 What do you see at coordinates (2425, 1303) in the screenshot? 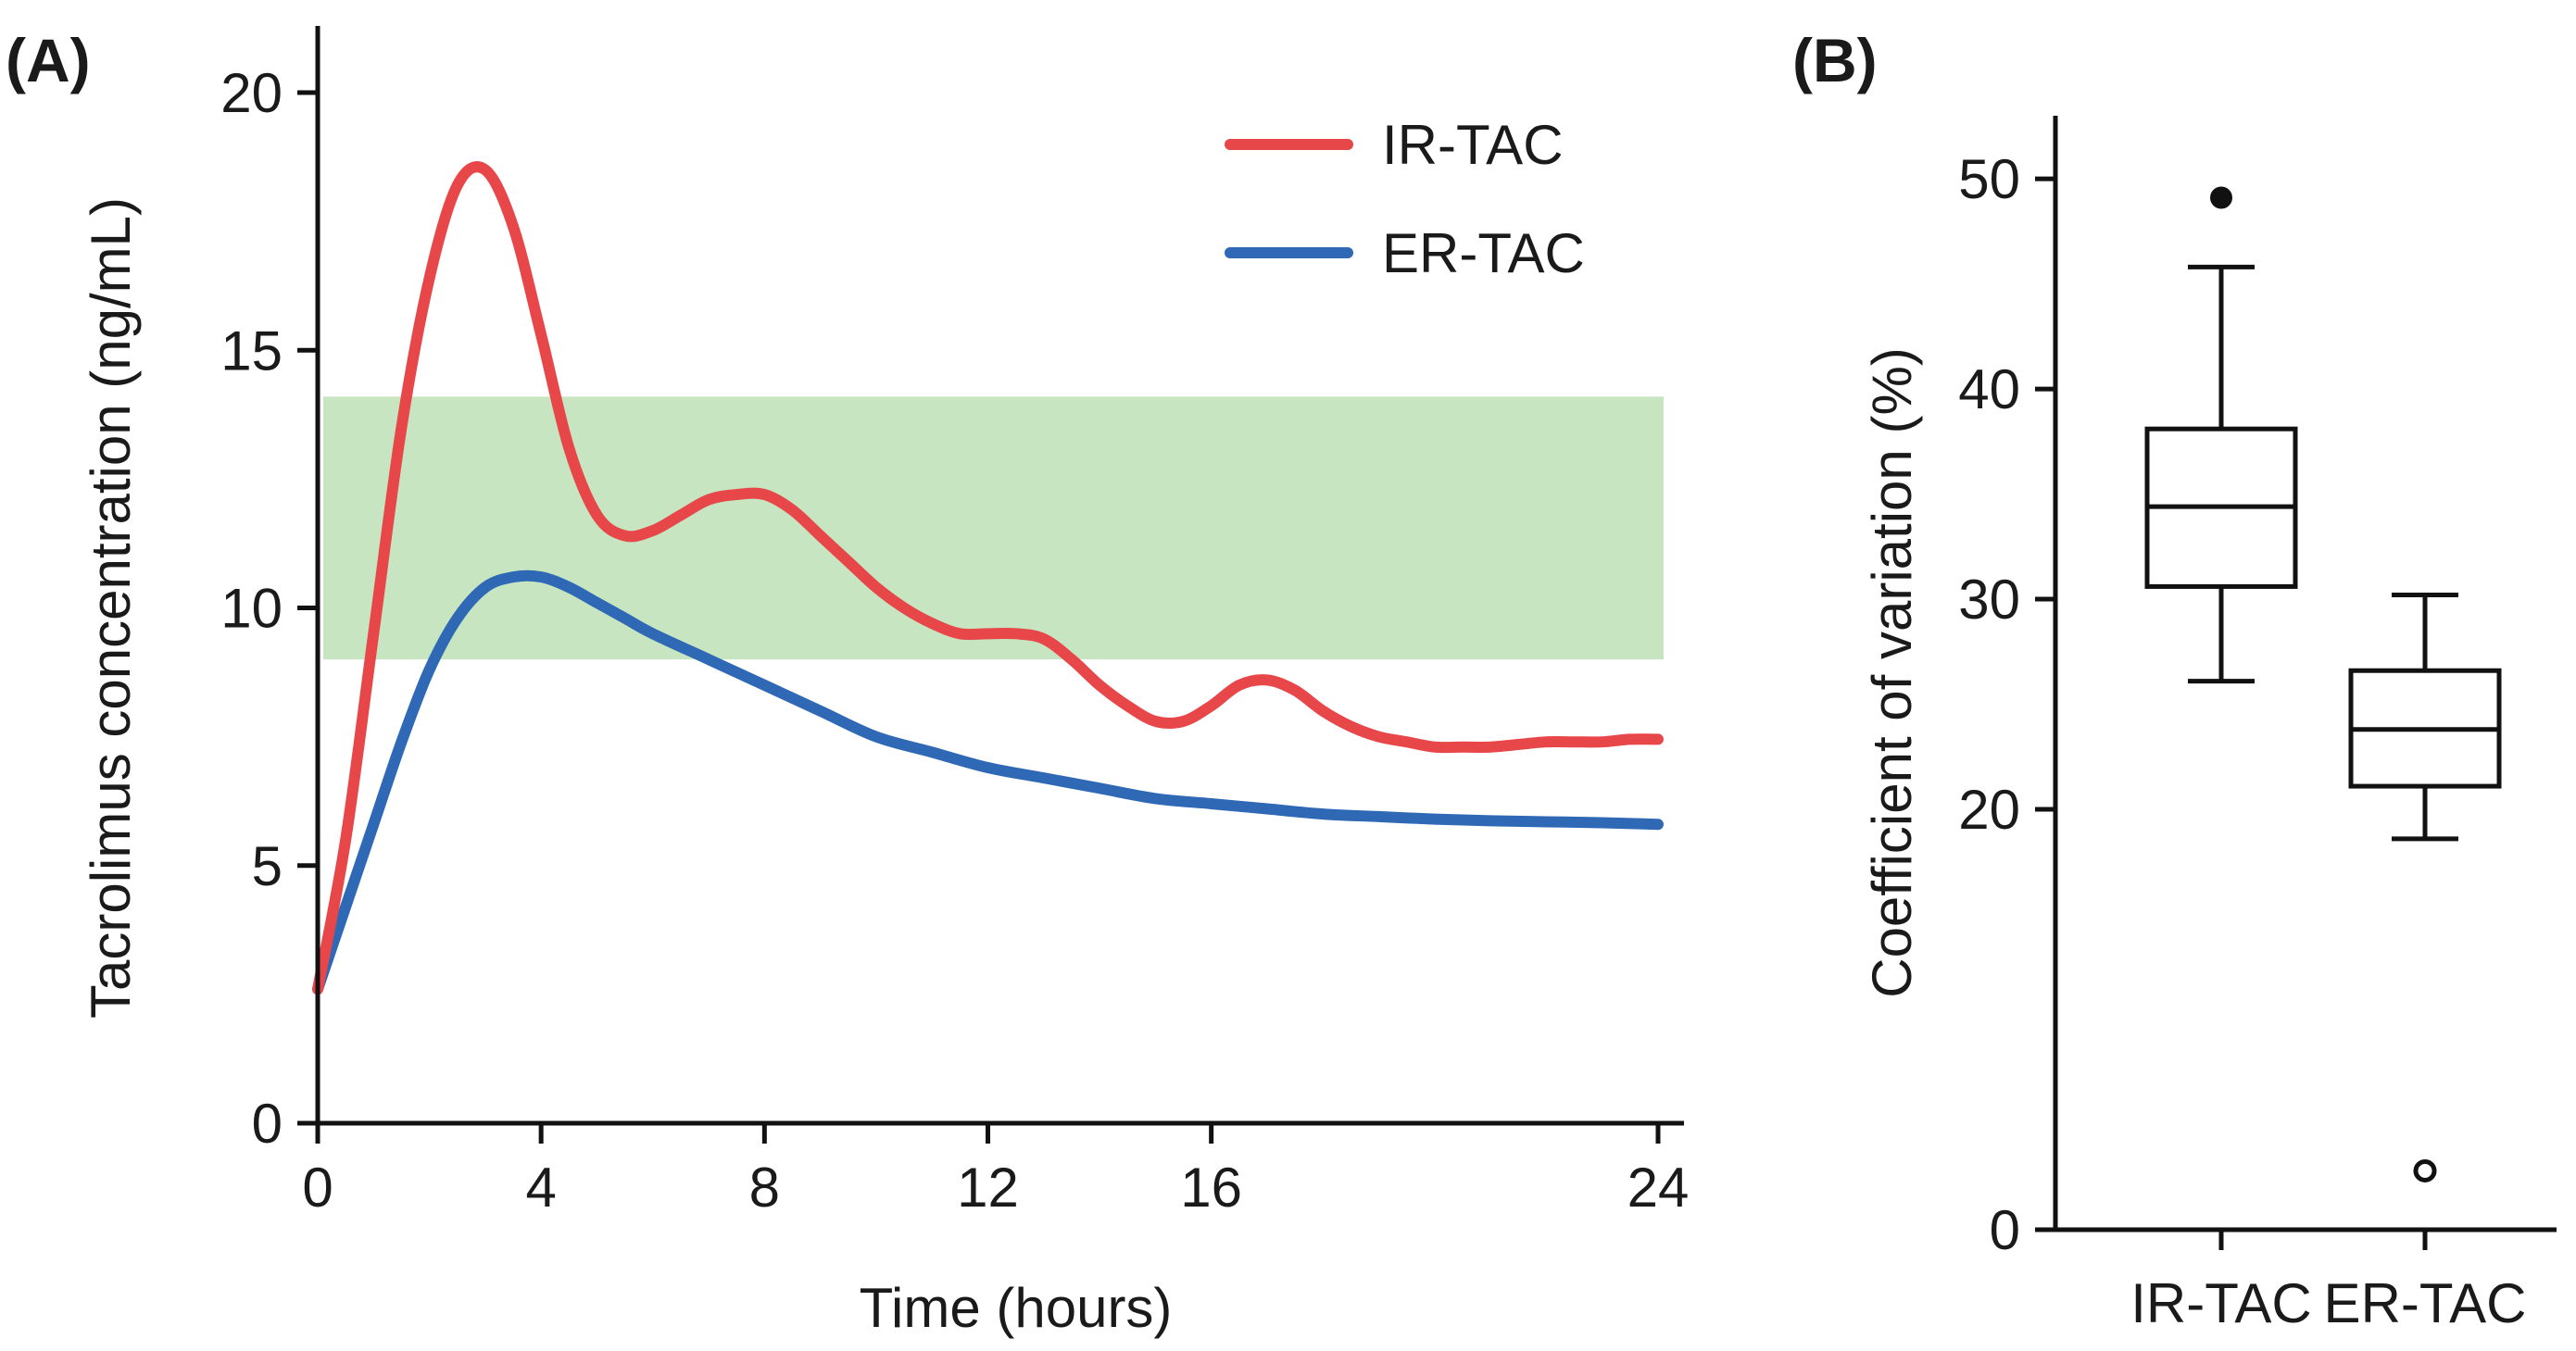
I see `b-x-tick-label-er-tac: ER-TAC` at bounding box center [2425, 1303].